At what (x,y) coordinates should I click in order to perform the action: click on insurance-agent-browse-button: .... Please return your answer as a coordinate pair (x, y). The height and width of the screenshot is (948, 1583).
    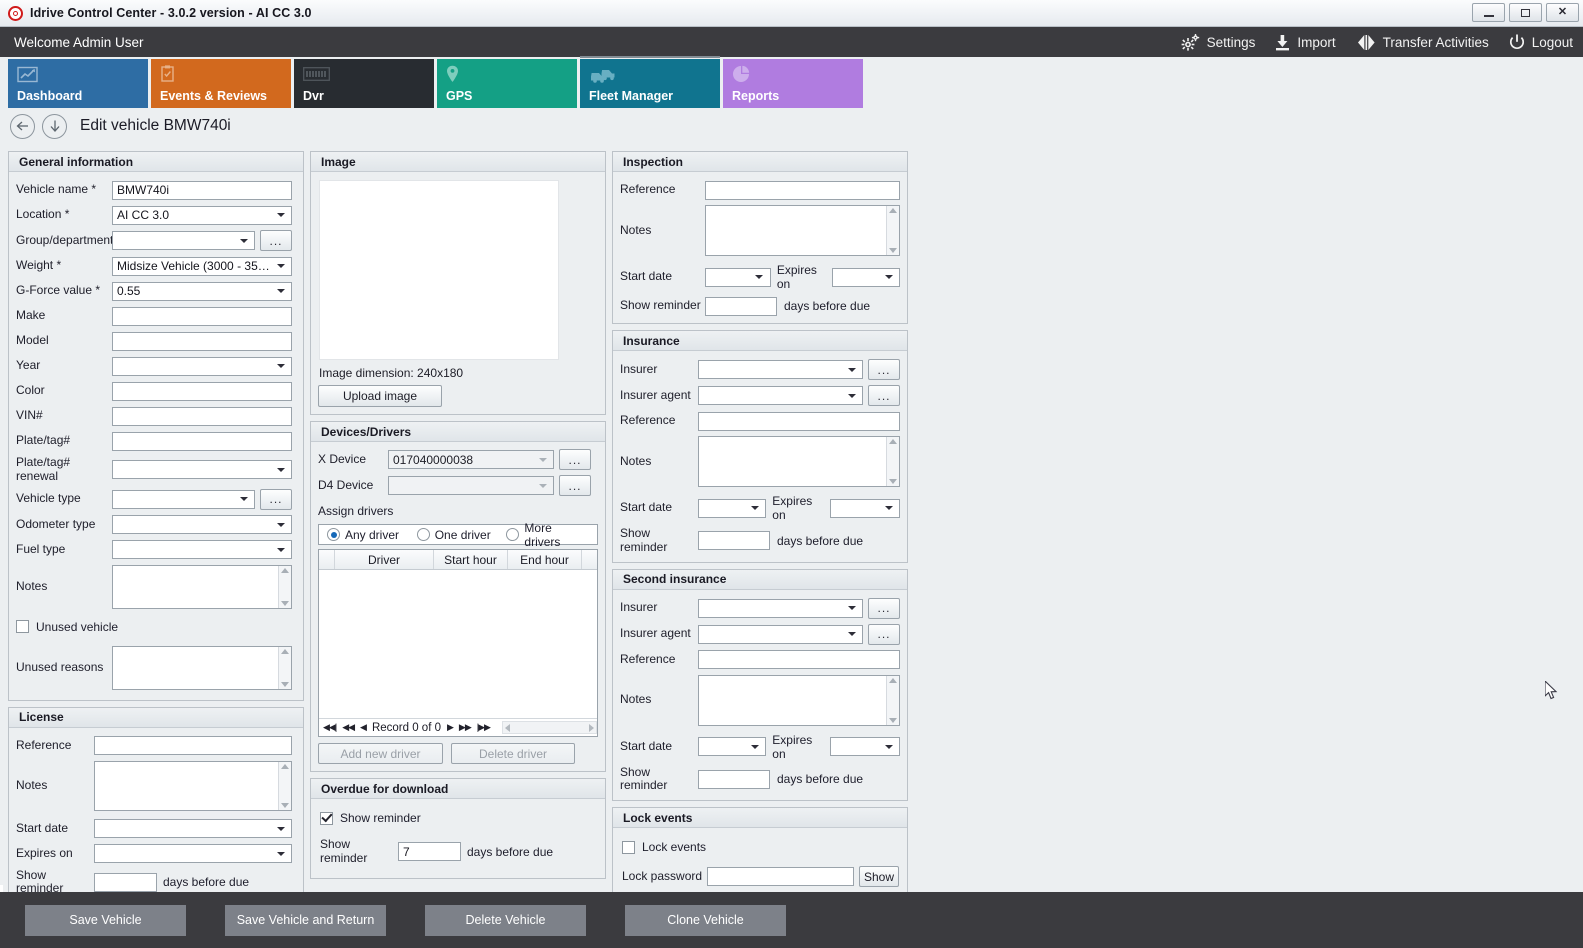
    Looking at the image, I should click on (884, 395).